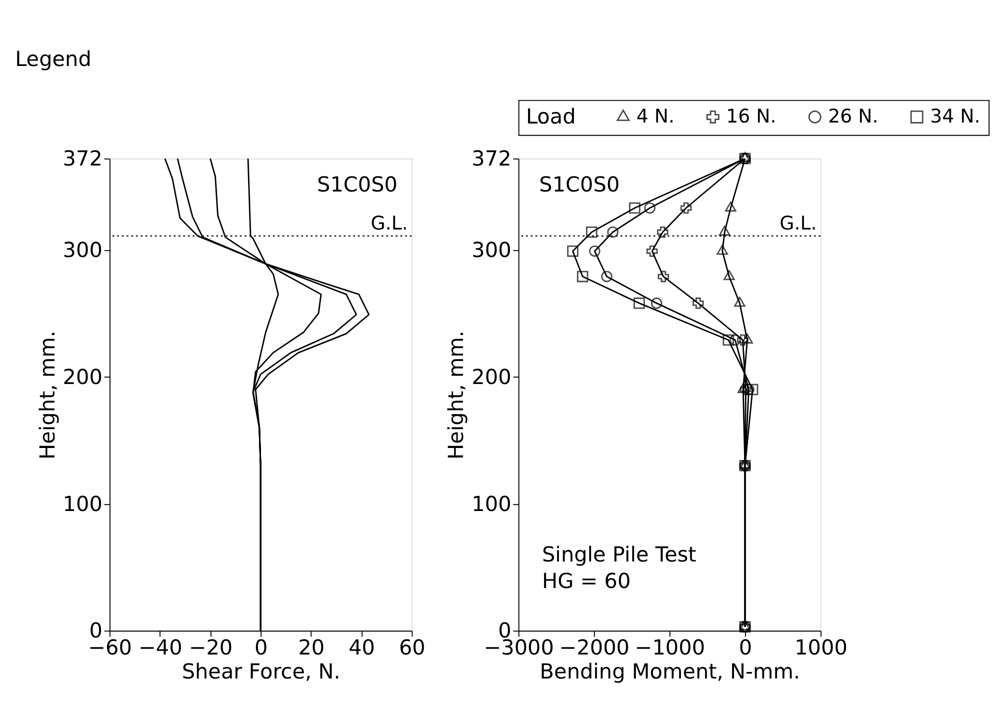  What do you see at coordinates (362, 648) in the screenshot?
I see `x-tick-label: 40` at bounding box center [362, 648].